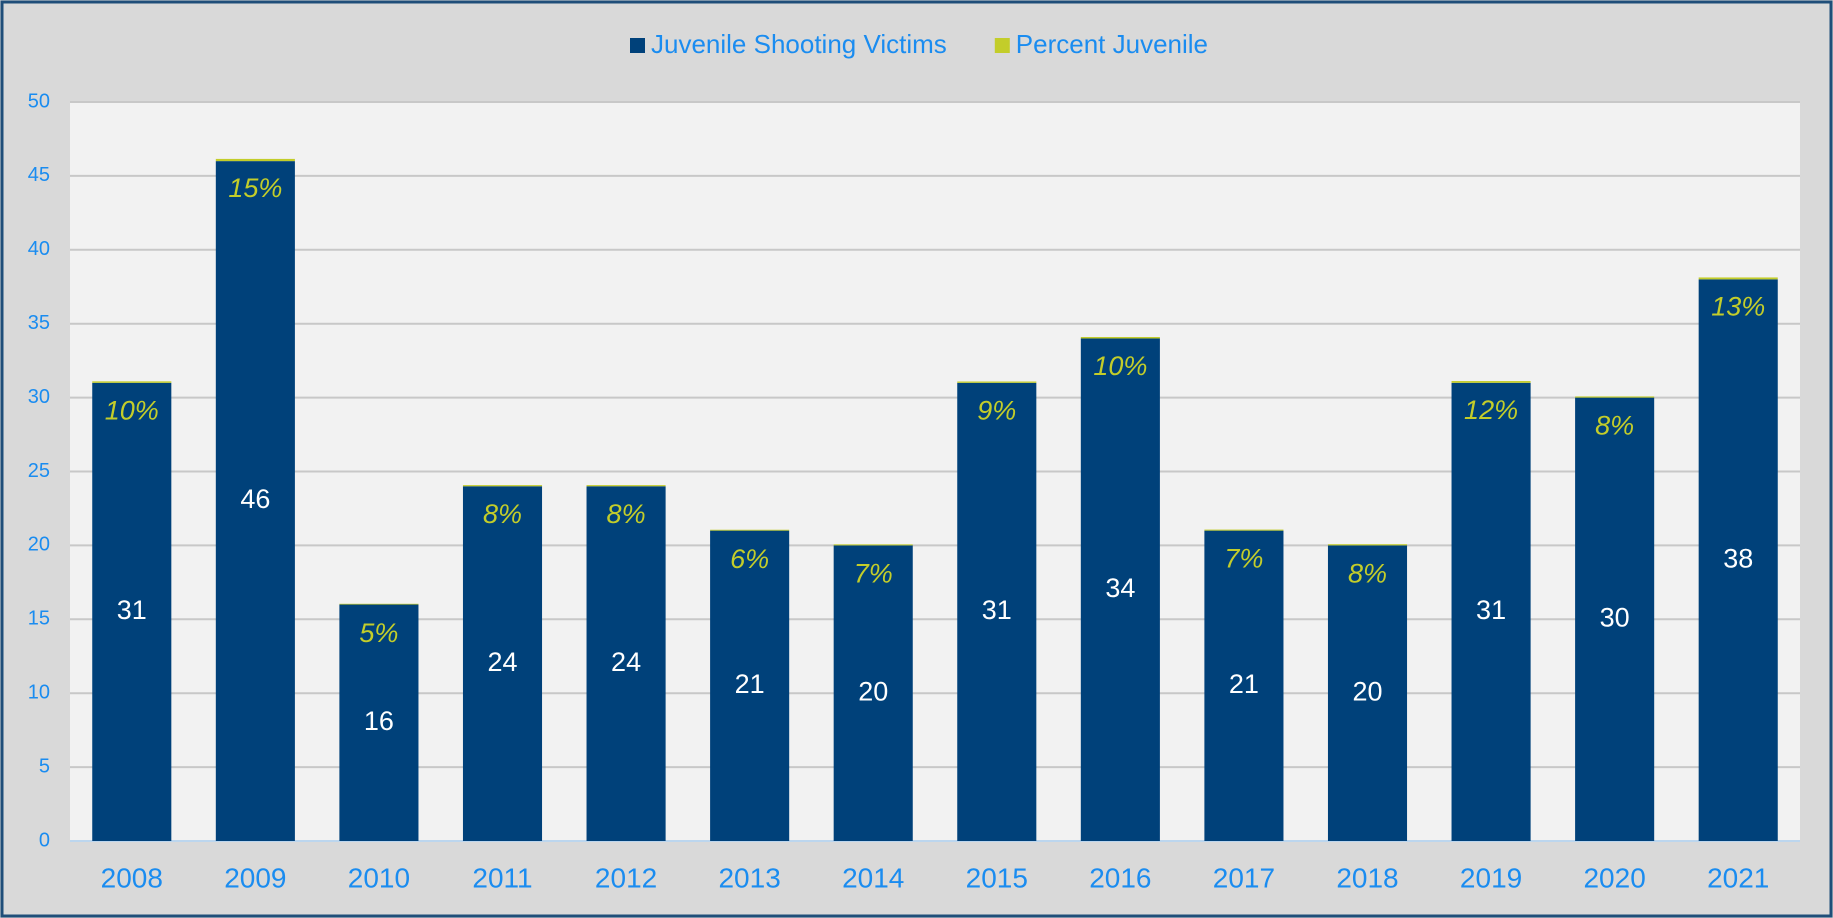 The image size is (1833, 918). What do you see at coordinates (1112, 44) in the screenshot?
I see `legend-label: Percent Juvenile` at bounding box center [1112, 44].